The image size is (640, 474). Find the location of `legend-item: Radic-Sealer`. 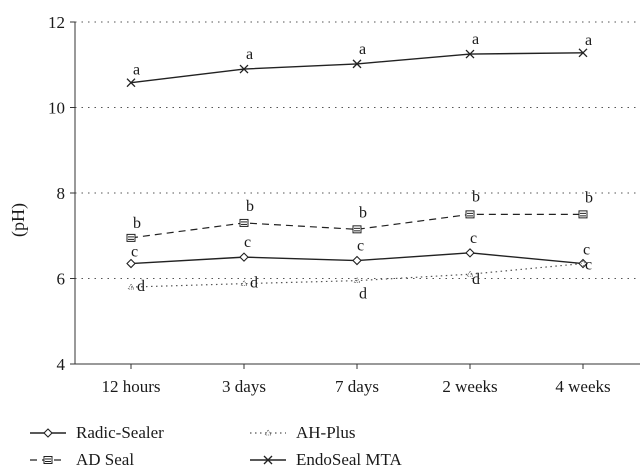

legend-item: Radic-Sealer is located at coordinates (97, 432).